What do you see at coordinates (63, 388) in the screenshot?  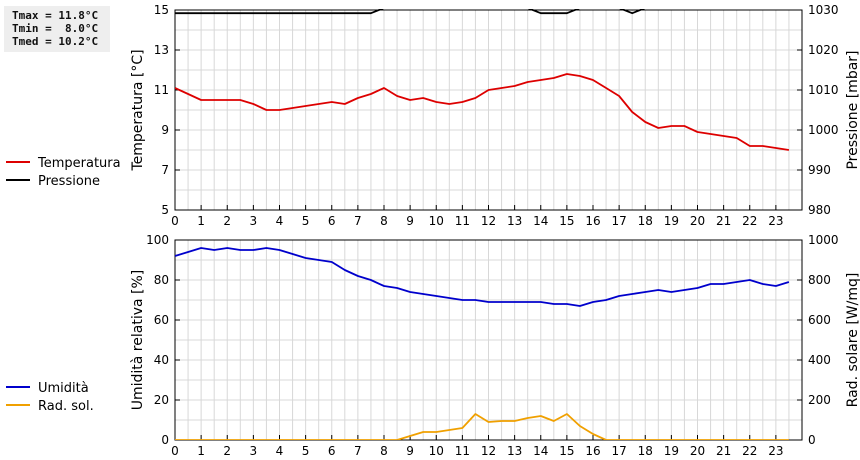 I see `legend-label-0: Umidità` at bounding box center [63, 388].